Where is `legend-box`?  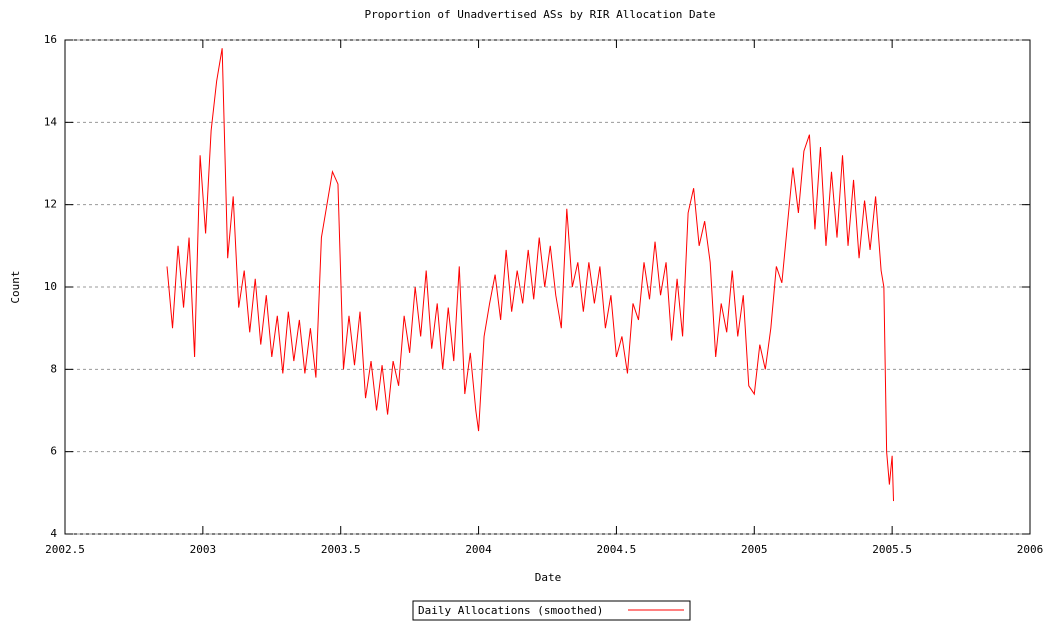 legend-box is located at coordinates (551, 610).